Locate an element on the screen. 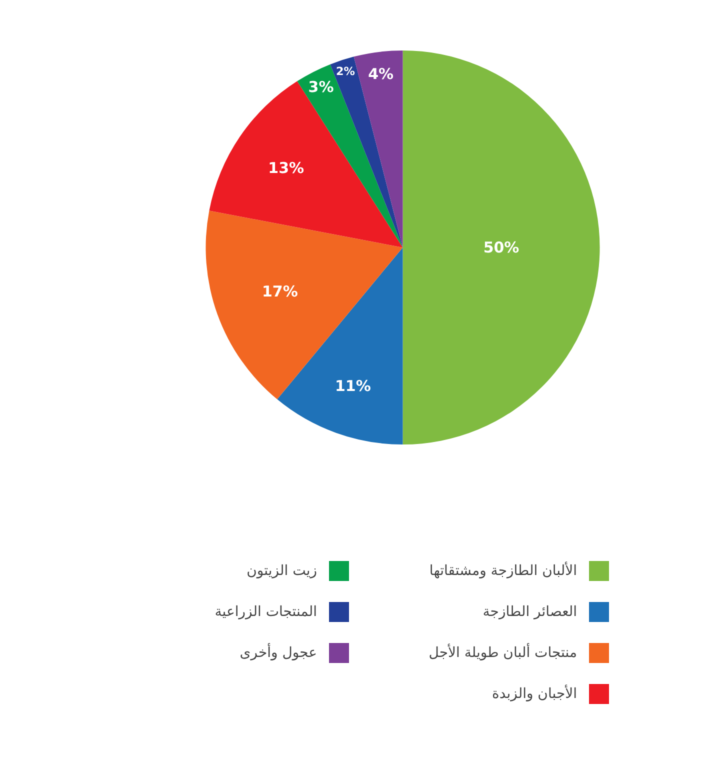  data-label: 4% is located at coordinates (381, 73).